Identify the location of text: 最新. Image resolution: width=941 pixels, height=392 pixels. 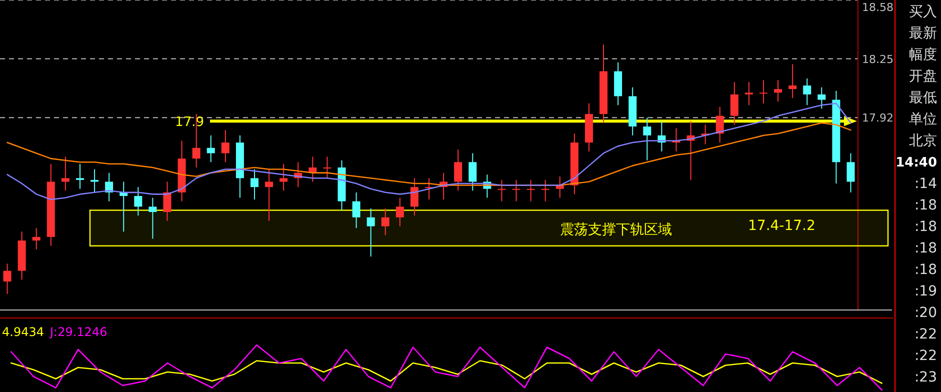
(923, 34).